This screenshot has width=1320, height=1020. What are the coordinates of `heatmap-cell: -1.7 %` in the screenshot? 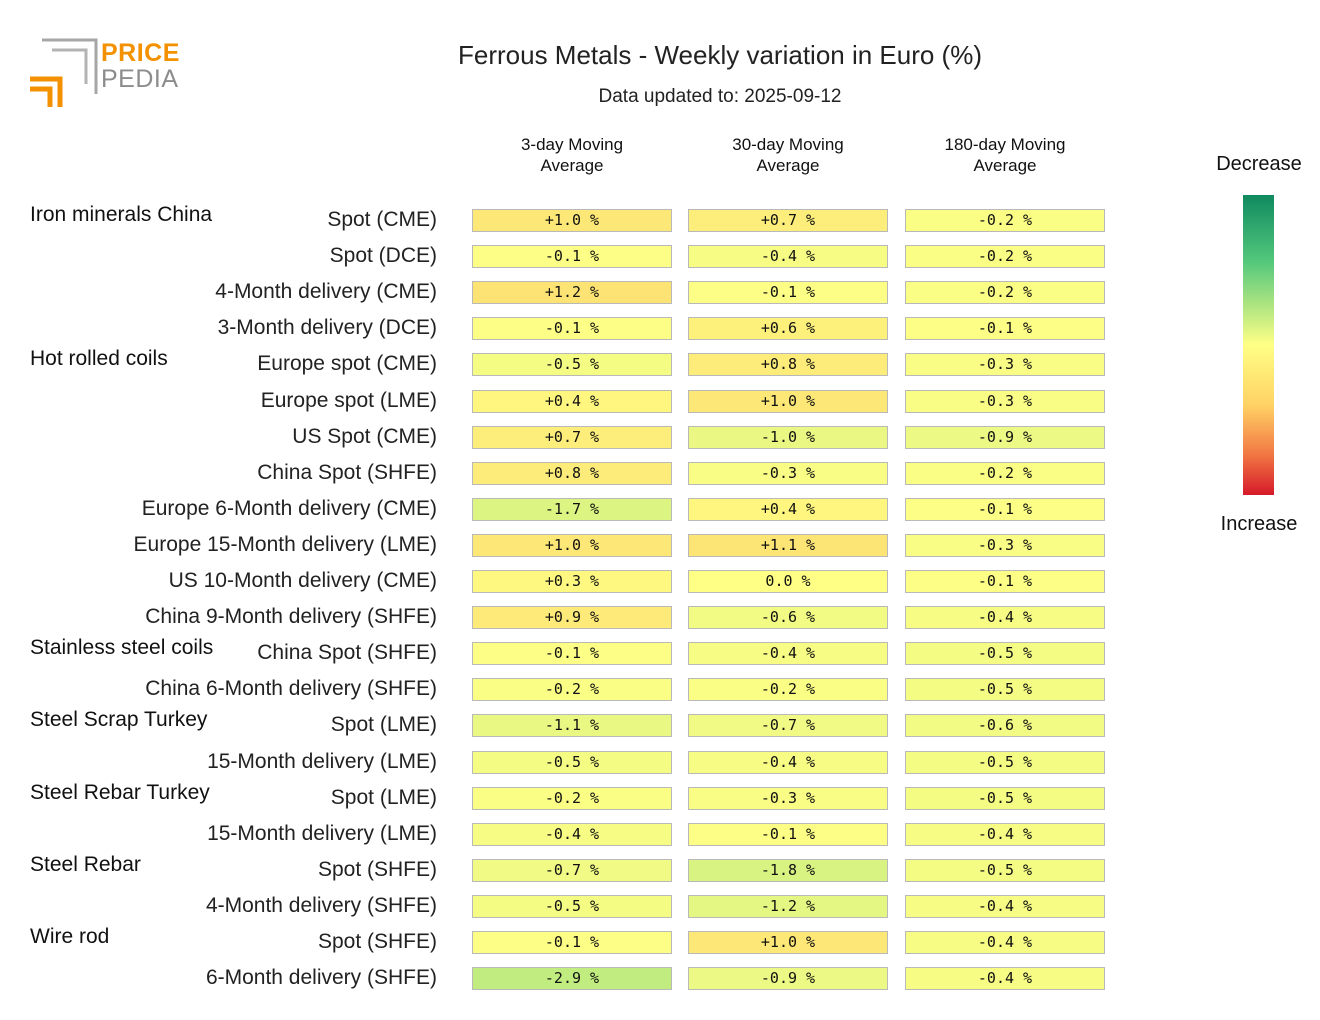 It's located at (572, 509).